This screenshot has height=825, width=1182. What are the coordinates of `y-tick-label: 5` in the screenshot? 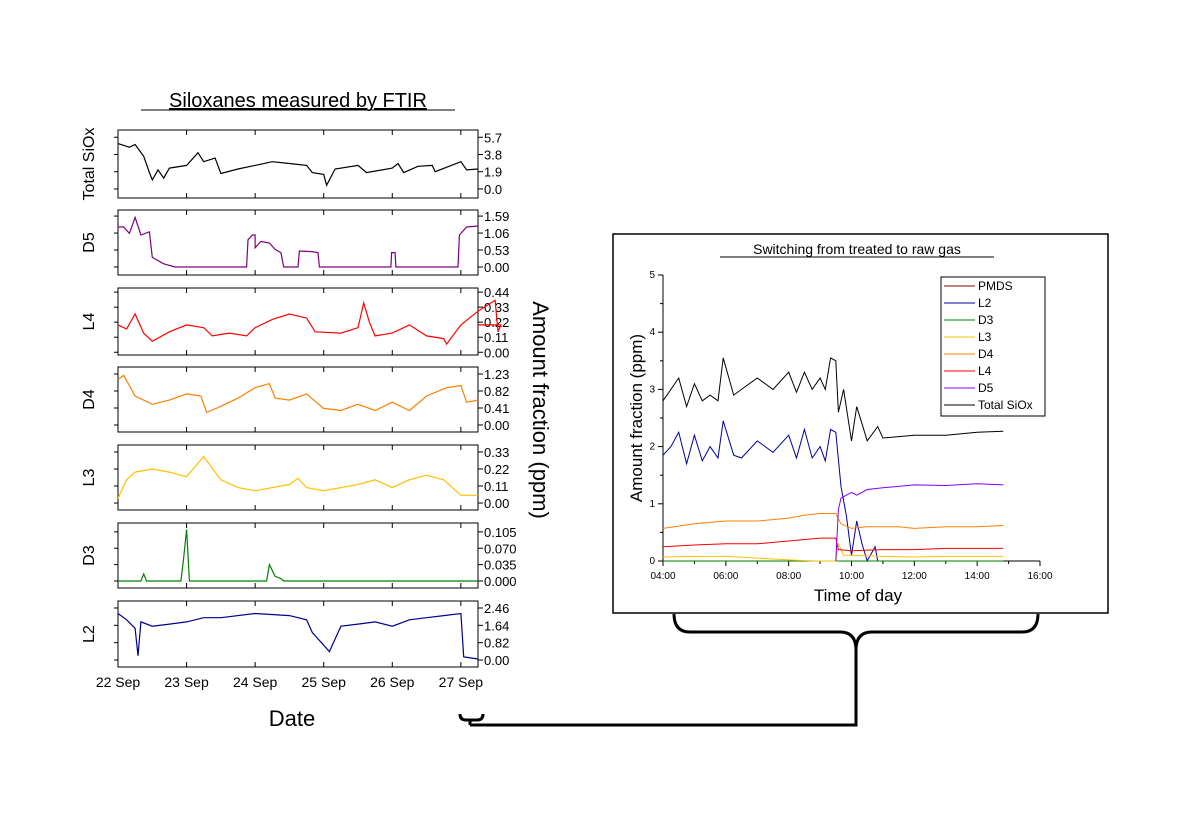 It's located at (652, 275).